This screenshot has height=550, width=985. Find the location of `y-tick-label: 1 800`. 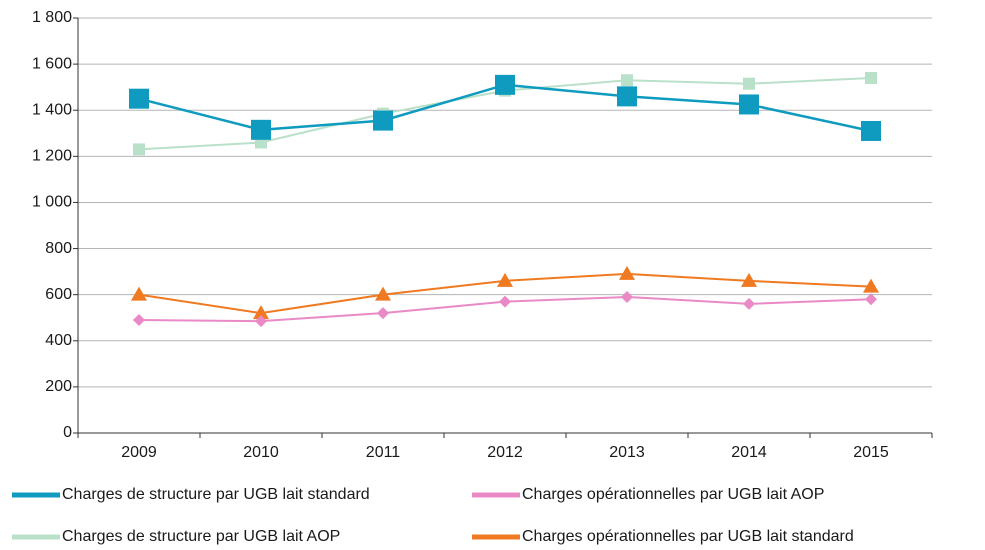

y-tick-label: 1 800 is located at coordinates (52, 17).